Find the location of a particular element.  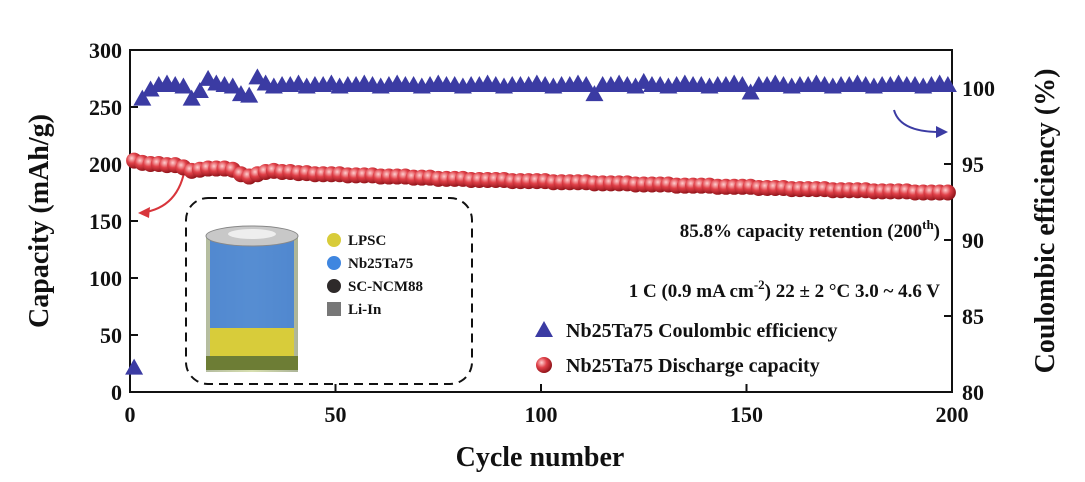

annotation: 85.8% capacity retention (200th) is located at coordinates (810, 229).